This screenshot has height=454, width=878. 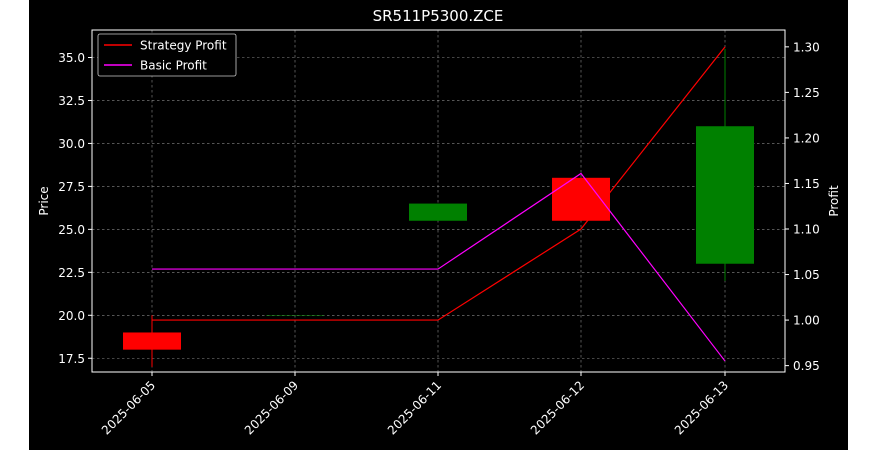 I want to click on y-tick-label: 20.0, so click(x=71, y=316).